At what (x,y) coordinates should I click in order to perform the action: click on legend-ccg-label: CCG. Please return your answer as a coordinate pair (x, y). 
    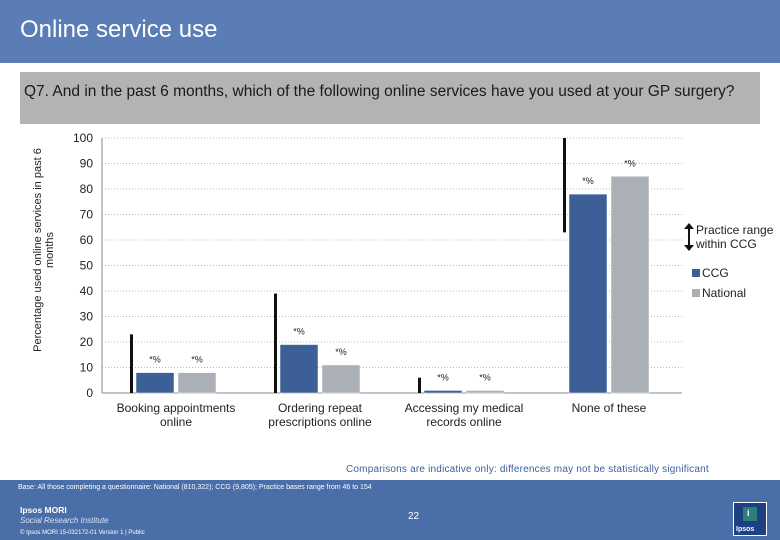
    Looking at the image, I should click on (715, 273).